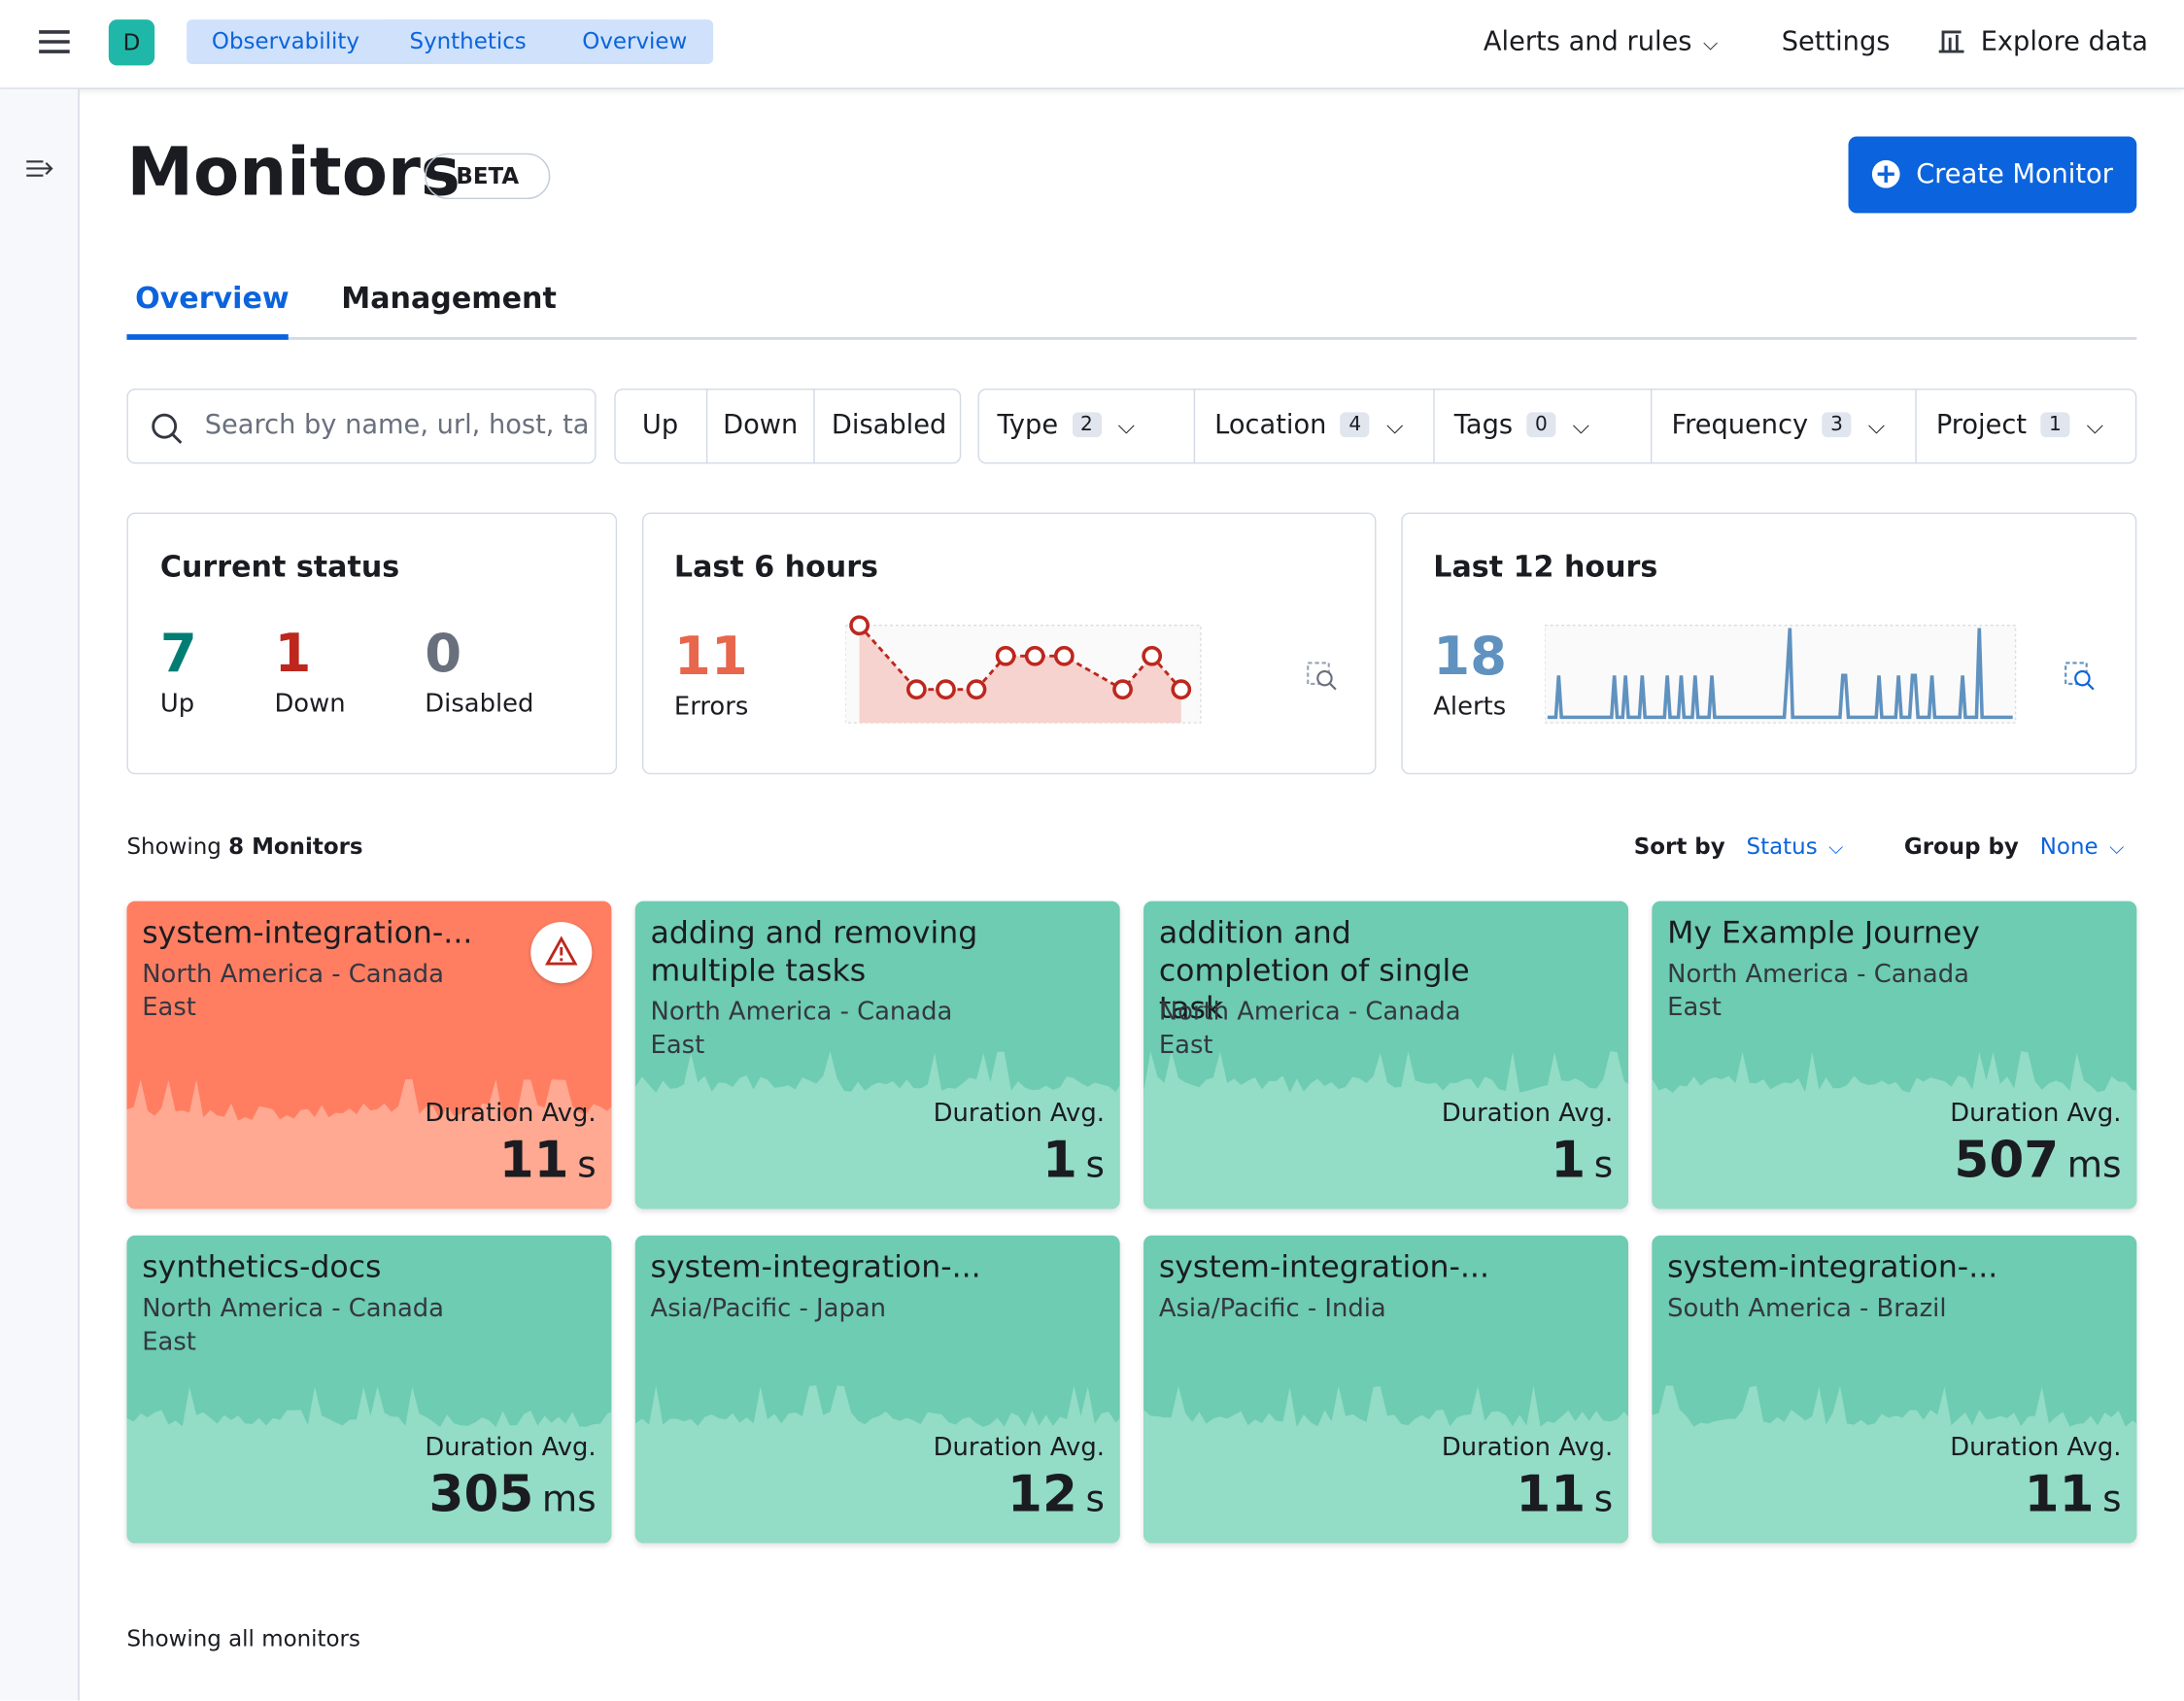  Describe the element at coordinates (1042, 1495) in the screenshot. I see `duration-number: 12` at that location.